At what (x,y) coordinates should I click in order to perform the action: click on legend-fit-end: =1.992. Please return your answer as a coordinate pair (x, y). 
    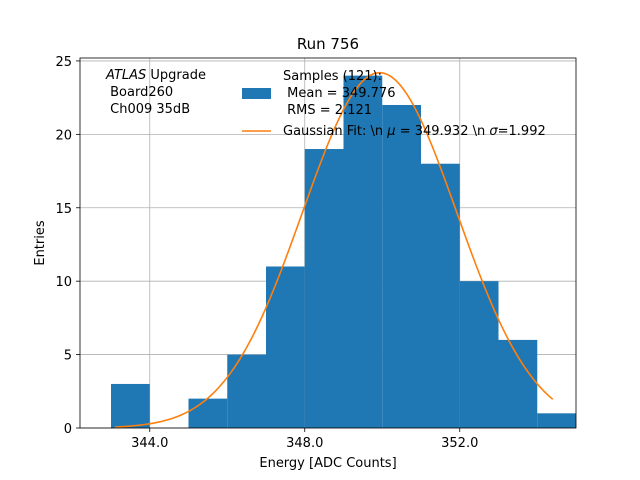
    Looking at the image, I should click on (522, 131).